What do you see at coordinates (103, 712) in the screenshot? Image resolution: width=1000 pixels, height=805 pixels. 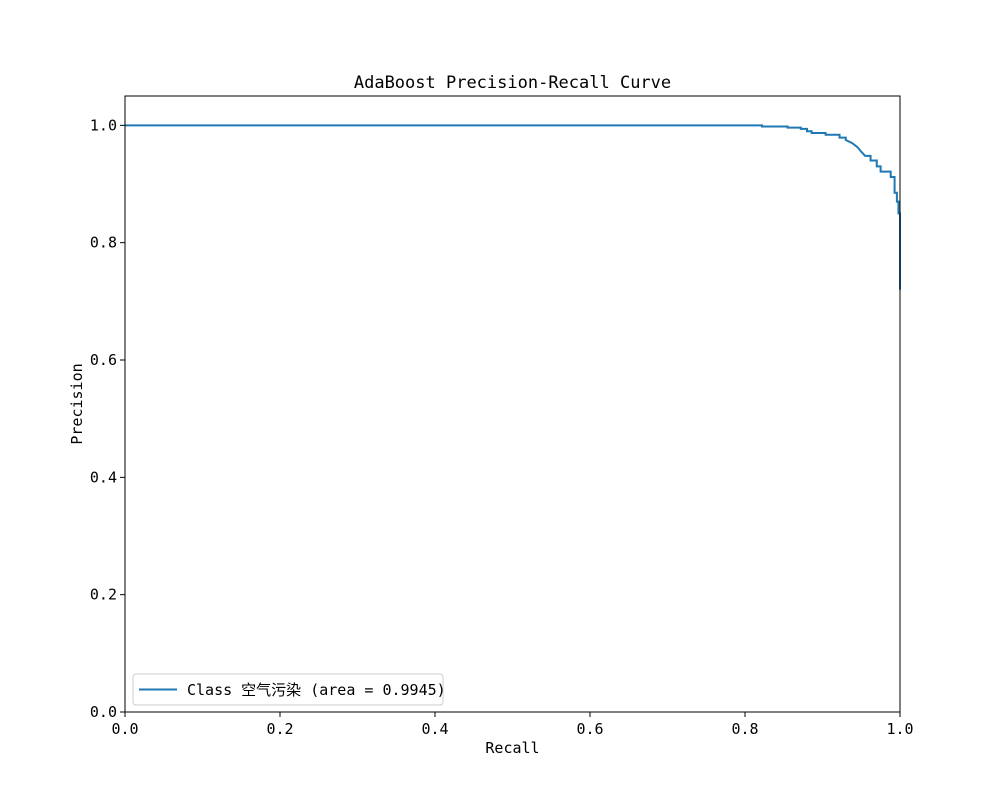 I see `y-tick-label: 0.0` at bounding box center [103, 712].